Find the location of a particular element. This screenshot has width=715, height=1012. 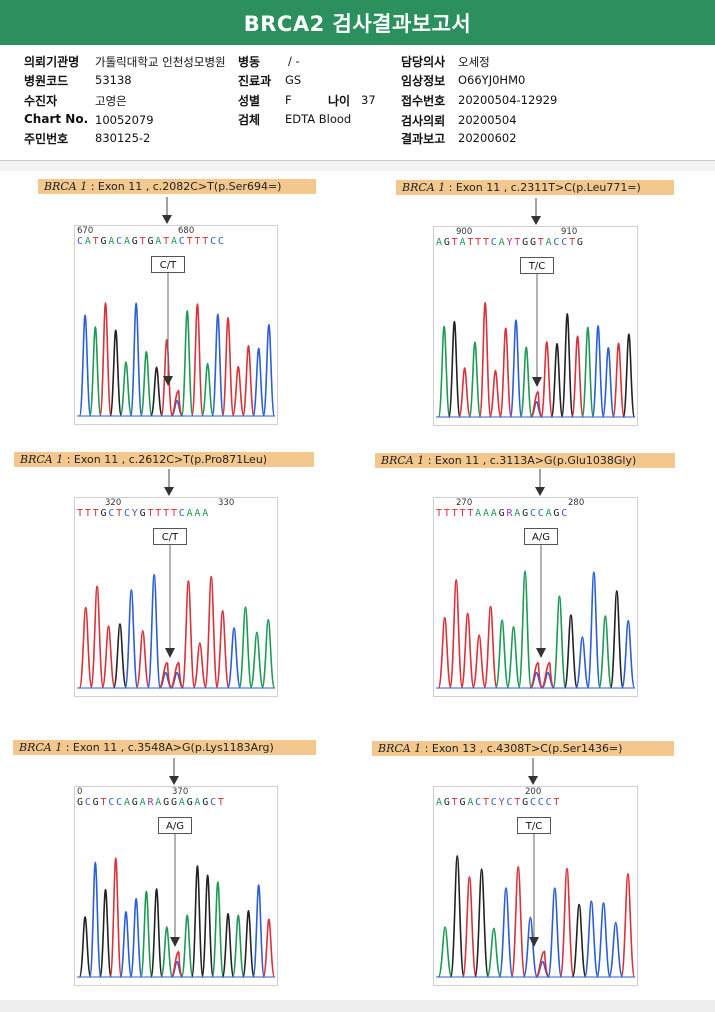

chart-label: Chart No. is located at coordinates (56, 119).